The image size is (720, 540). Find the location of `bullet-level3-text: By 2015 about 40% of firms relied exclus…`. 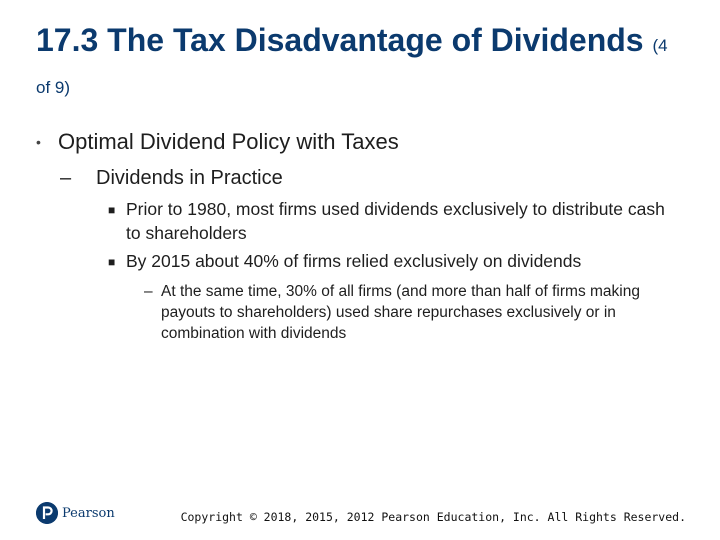

bullet-level3-text: By 2015 about 40% of firms relied exclus… is located at coordinates (354, 261).